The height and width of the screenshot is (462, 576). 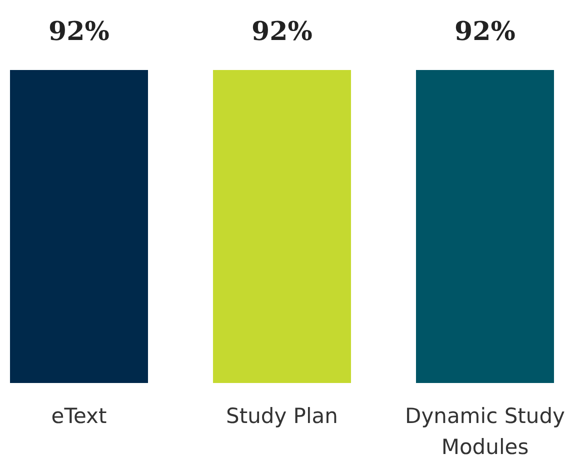 I want to click on x-tick-label: Study Plan, so click(x=282, y=416).